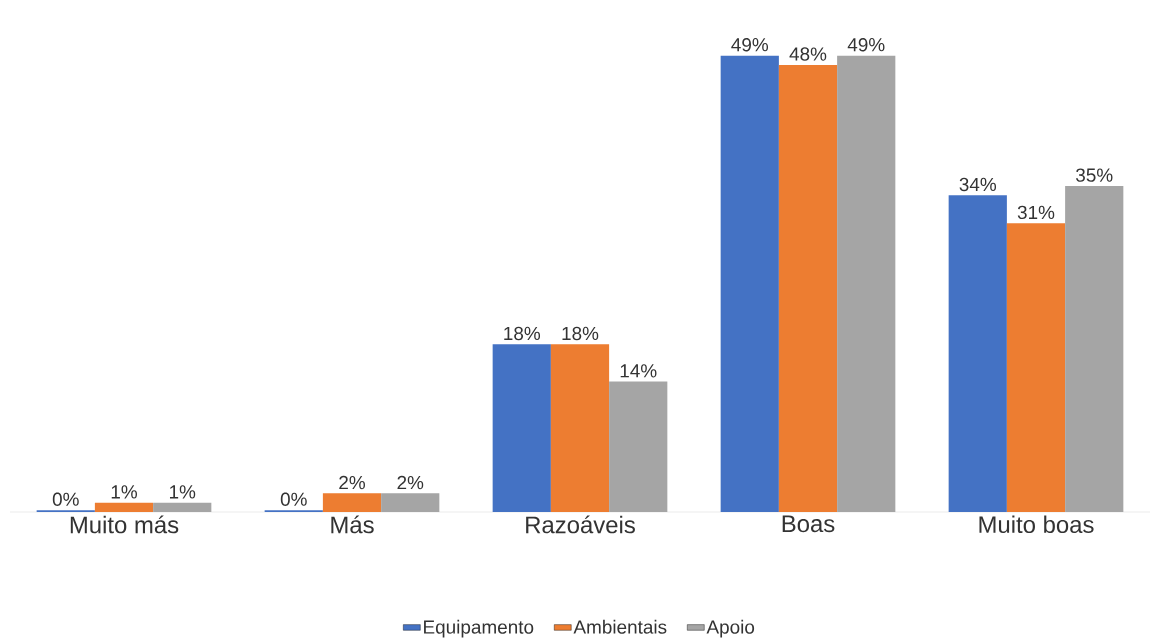  What do you see at coordinates (808, 524) in the screenshot?
I see `x-tick-label: Boas` at bounding box center [808, 524].